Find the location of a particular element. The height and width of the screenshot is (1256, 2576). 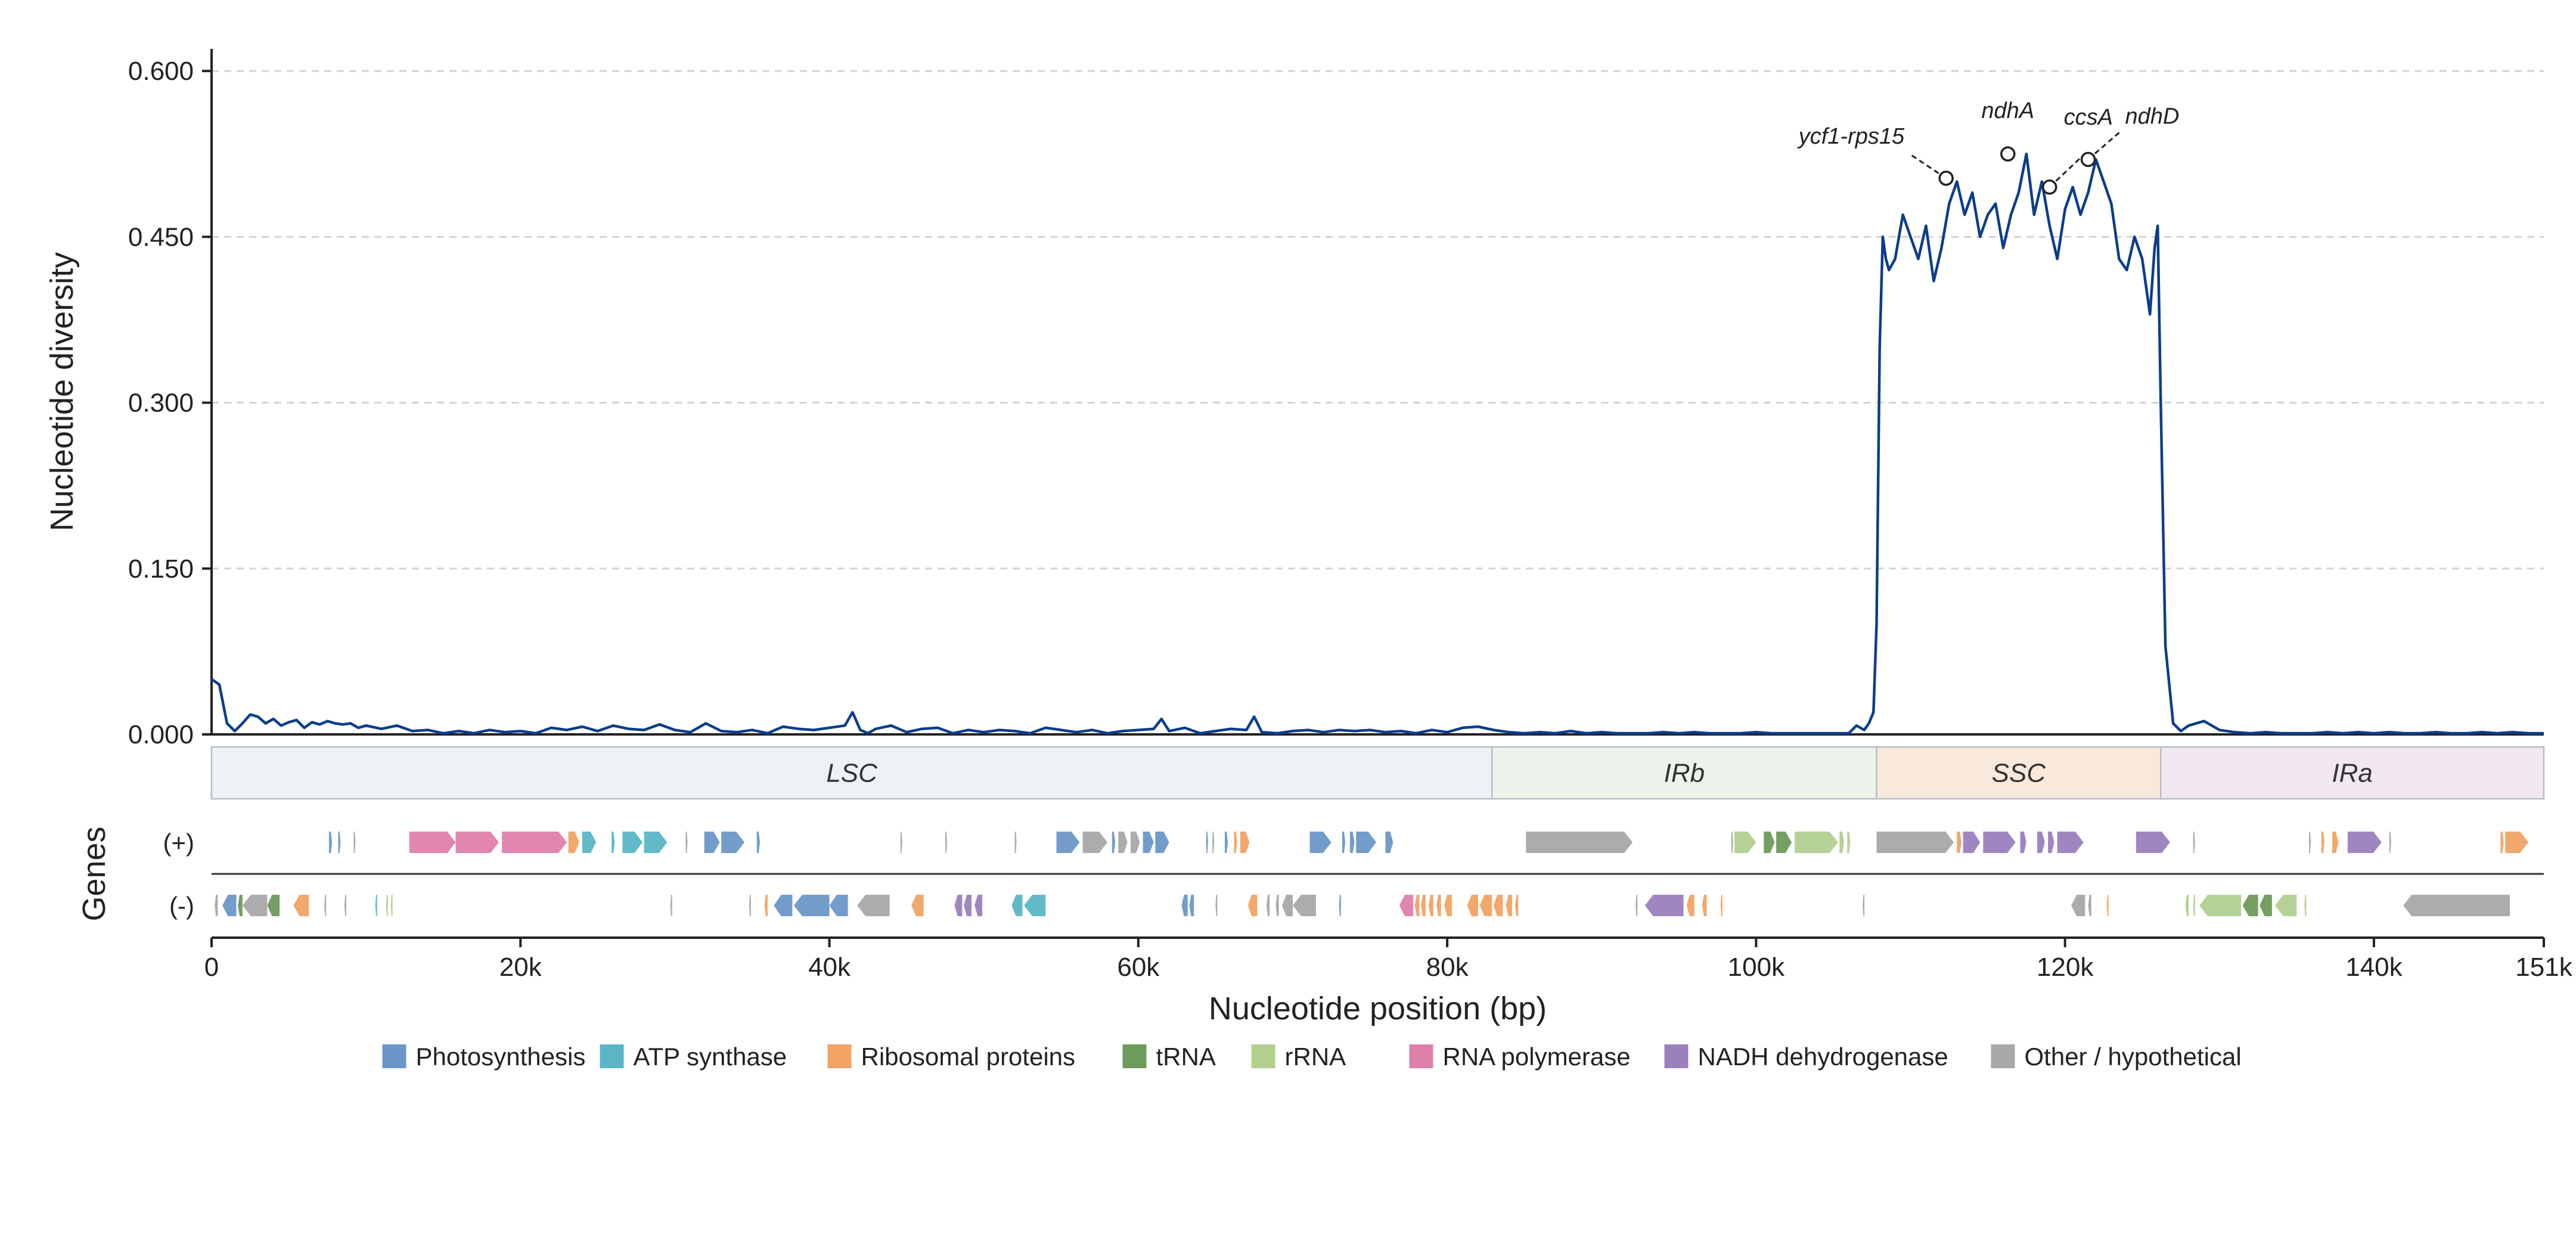

legend-item-ribosomal: Ribosomal proteins is located at coordinates (951, 1057).